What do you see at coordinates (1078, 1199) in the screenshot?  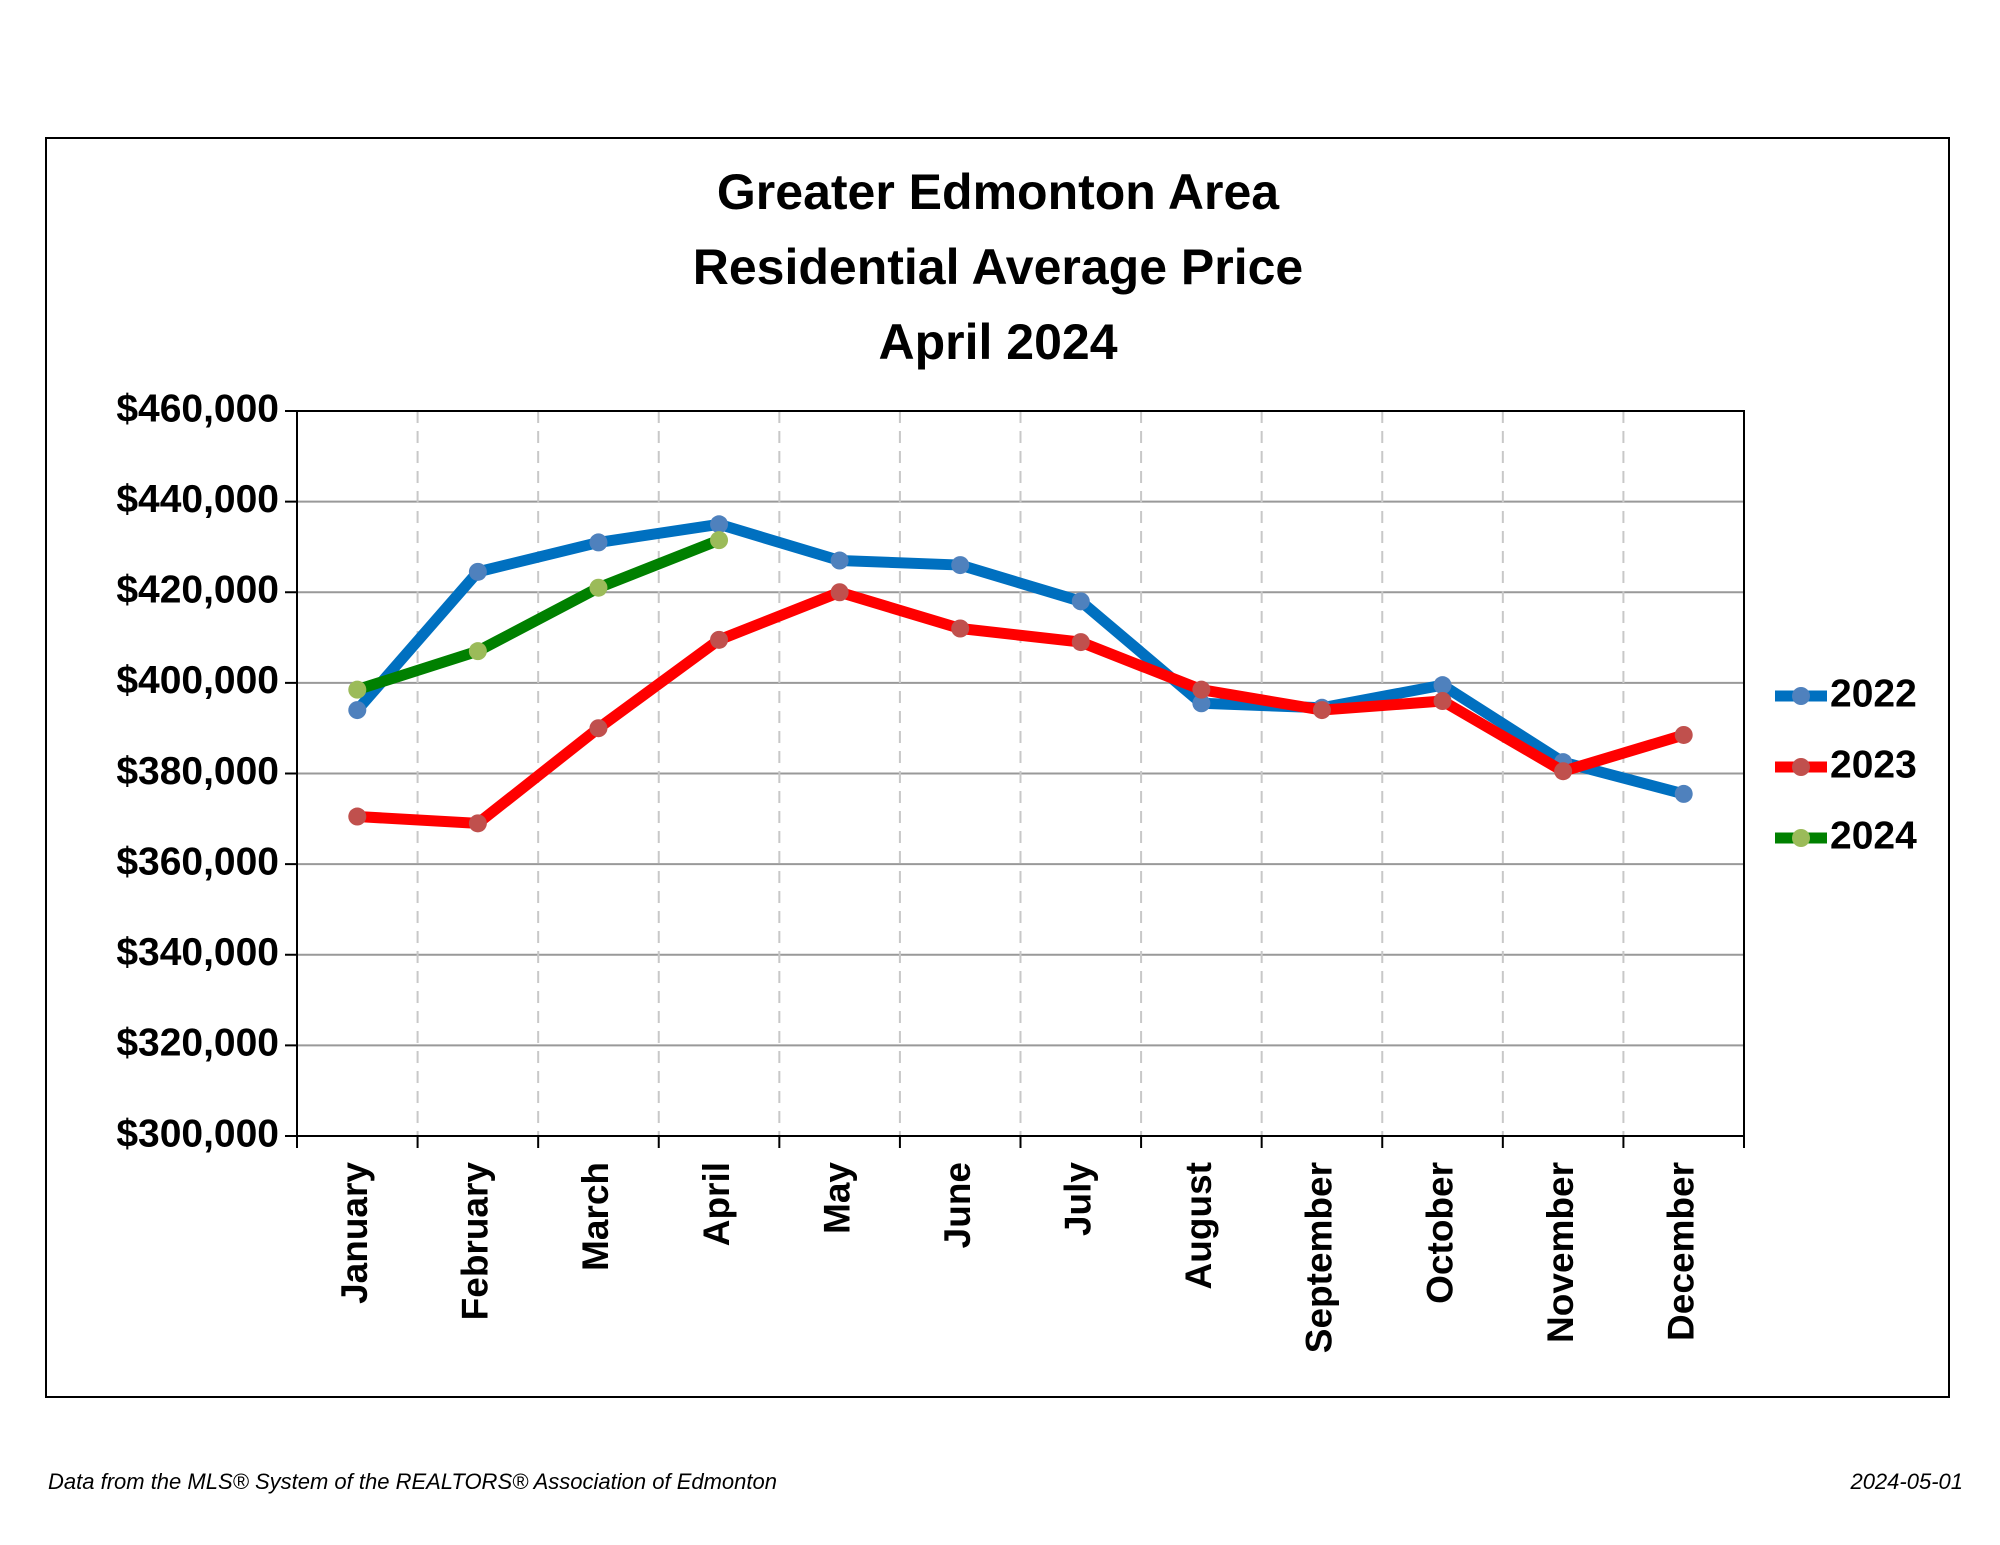 I see `x-tick-label: July` at bounding box center [1078, 1199].